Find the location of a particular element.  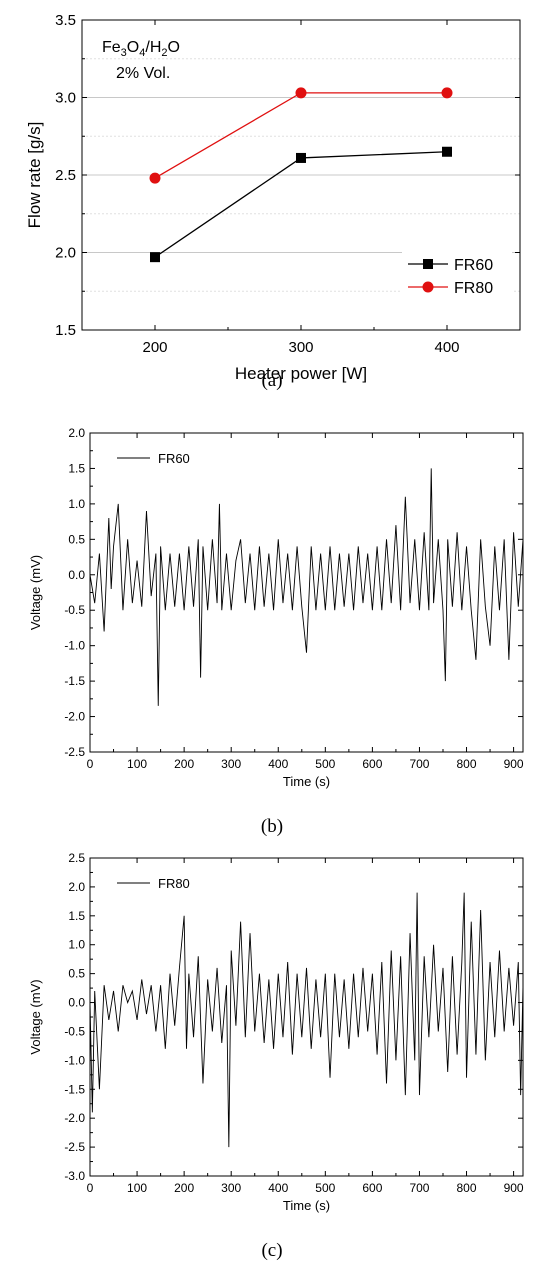

caption-a: (a) is located at coordinates (271, 380).